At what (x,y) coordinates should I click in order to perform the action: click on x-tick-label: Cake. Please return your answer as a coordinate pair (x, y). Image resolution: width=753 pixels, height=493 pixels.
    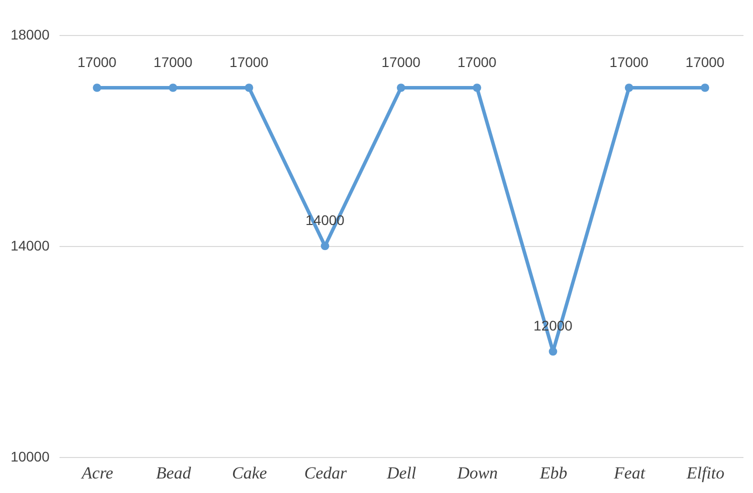
    Looking at the image, I should click on (250, 473).